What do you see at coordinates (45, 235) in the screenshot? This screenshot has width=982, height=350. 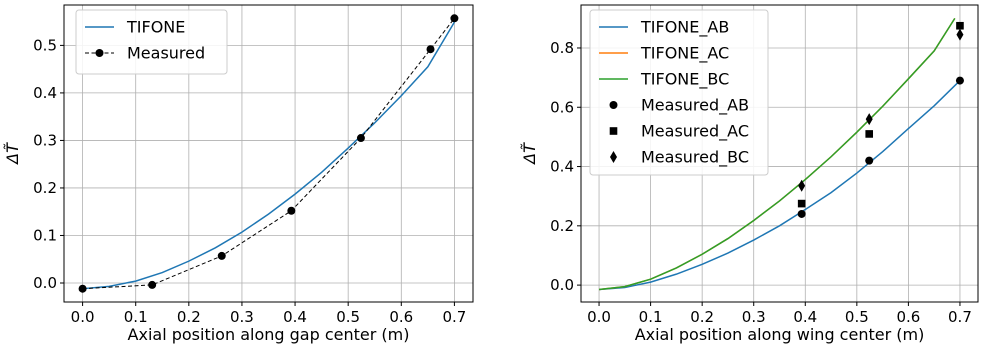 I see `y-tick-label: 0.1` at bounding box center [45, 235].